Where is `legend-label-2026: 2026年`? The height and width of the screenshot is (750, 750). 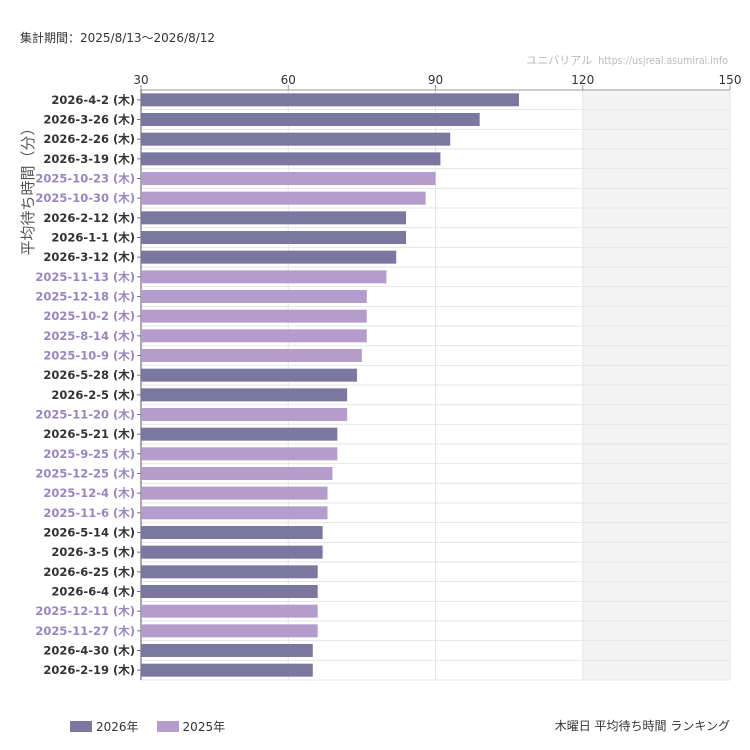
legend-label-2026: 2026年 is located at coordinates (117, 727).